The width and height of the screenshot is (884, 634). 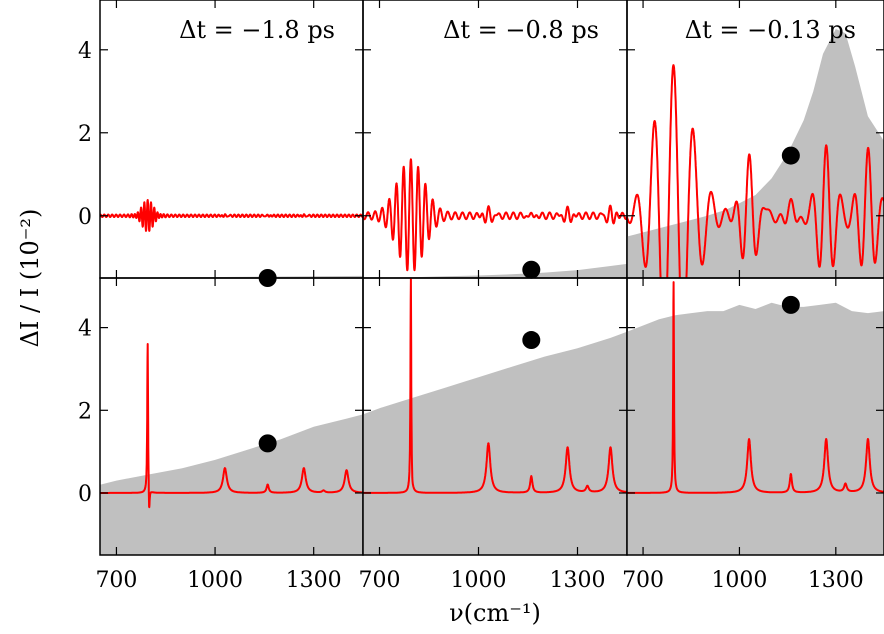 I want to click on panel-title: Δt = −1.8 ps, so click(x=257, y=30).